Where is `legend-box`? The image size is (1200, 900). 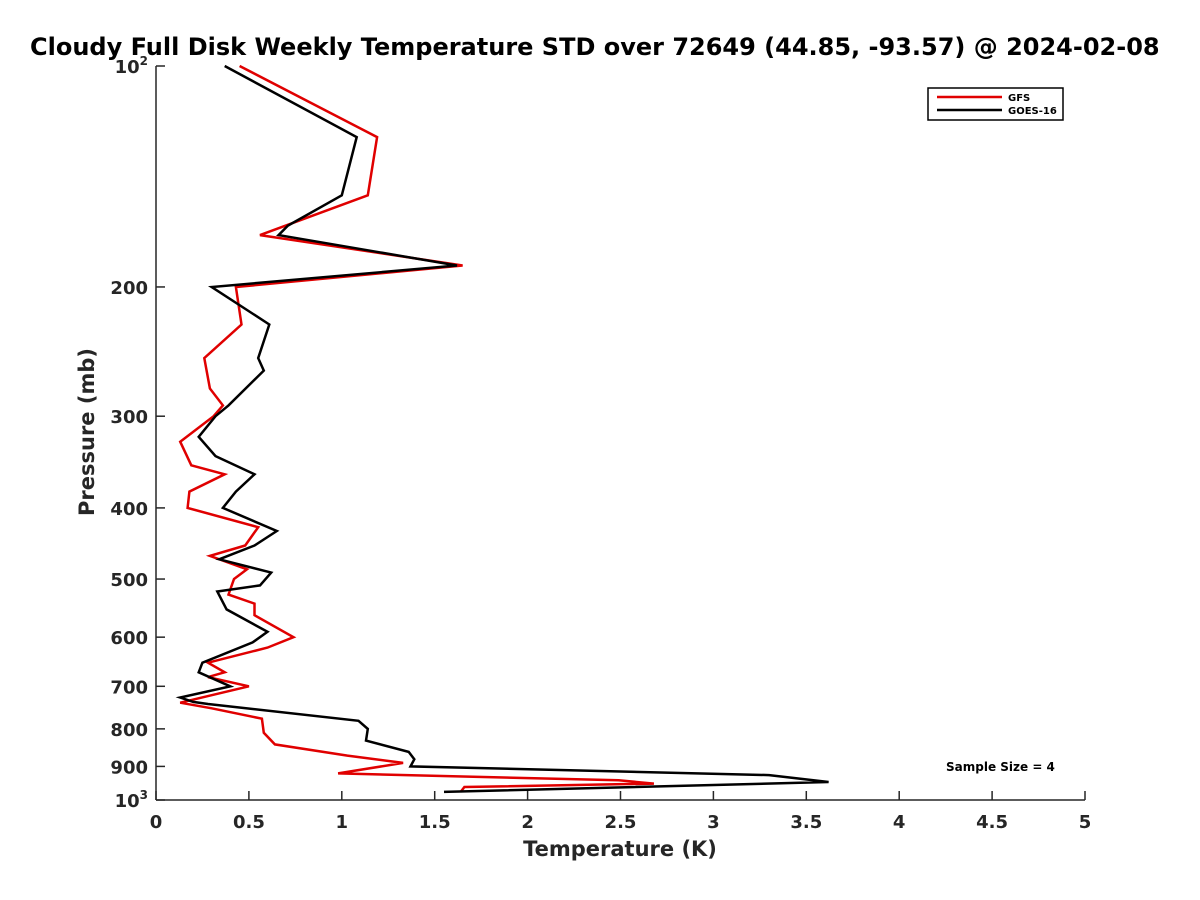 legend-box is located at coordinates (995, 104).